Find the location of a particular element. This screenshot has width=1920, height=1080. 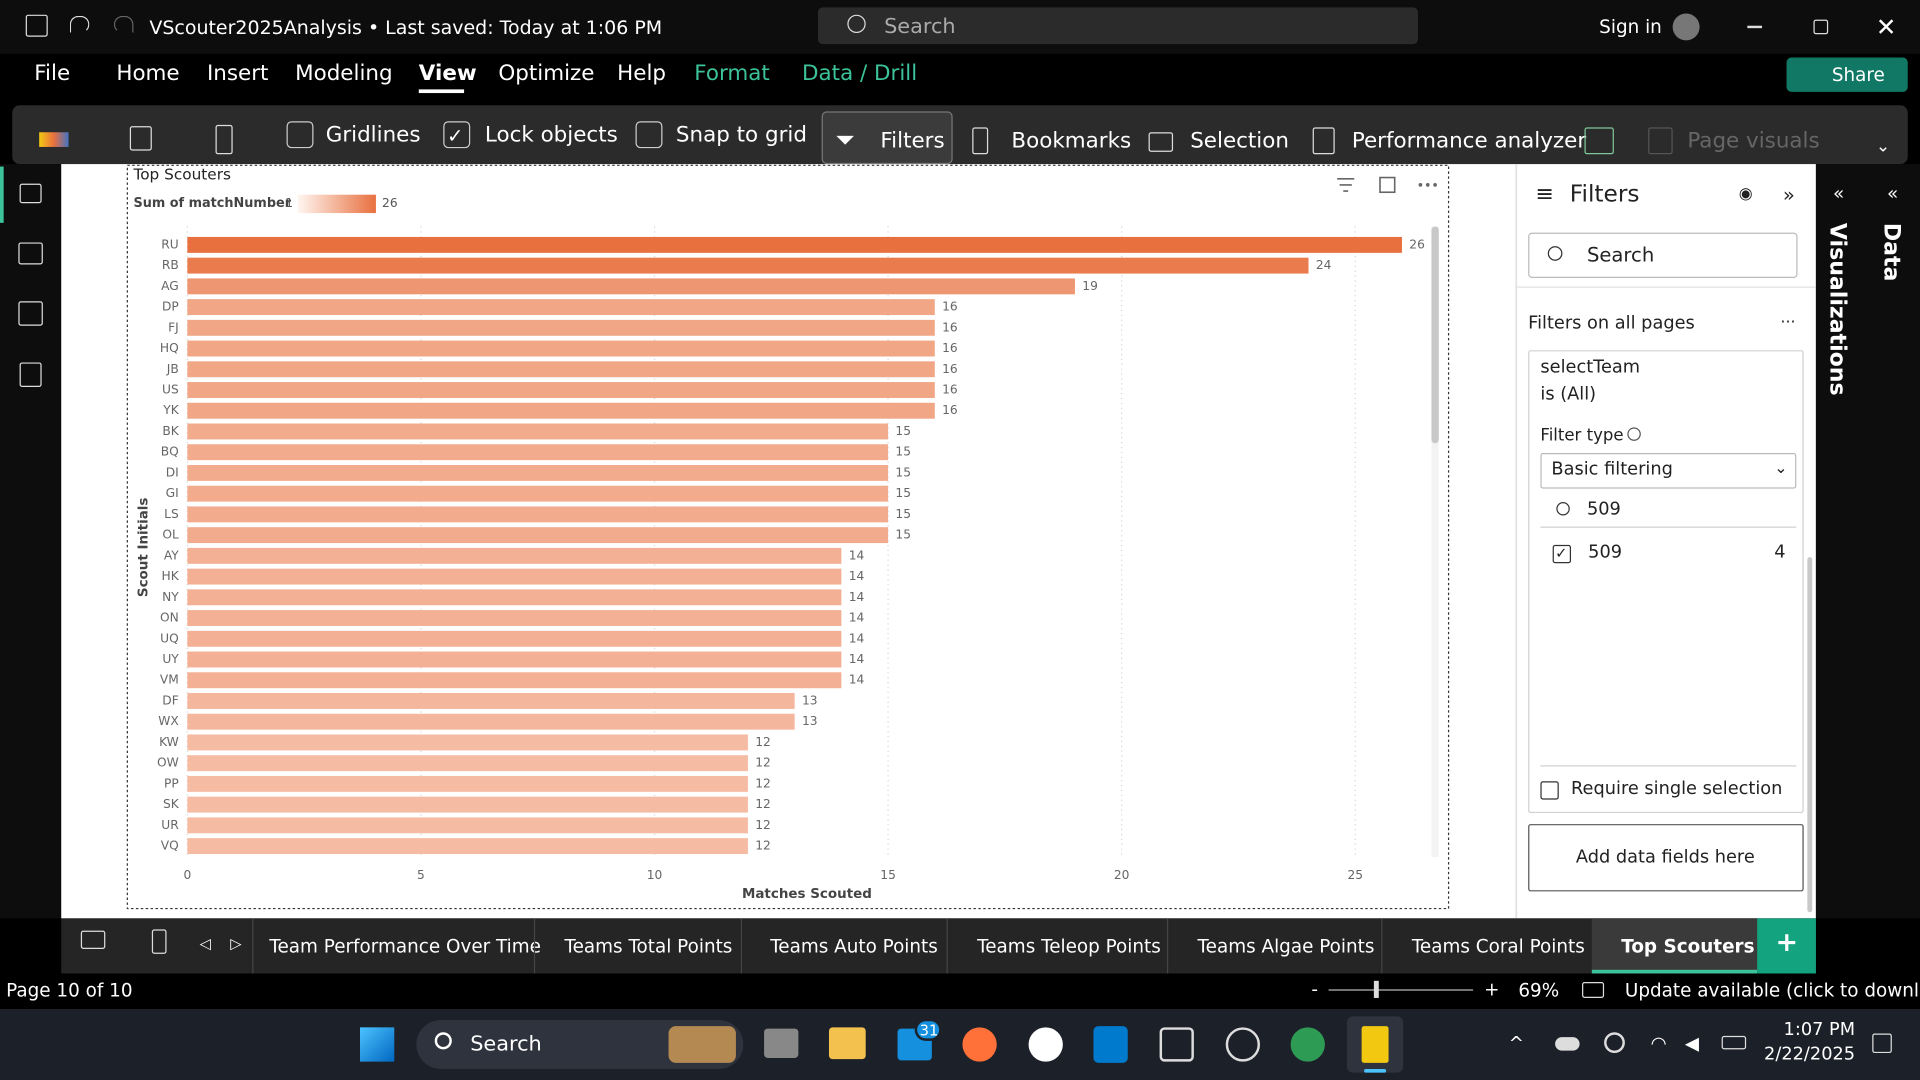

fit-page-icon is located at coordinates (1593, 990).